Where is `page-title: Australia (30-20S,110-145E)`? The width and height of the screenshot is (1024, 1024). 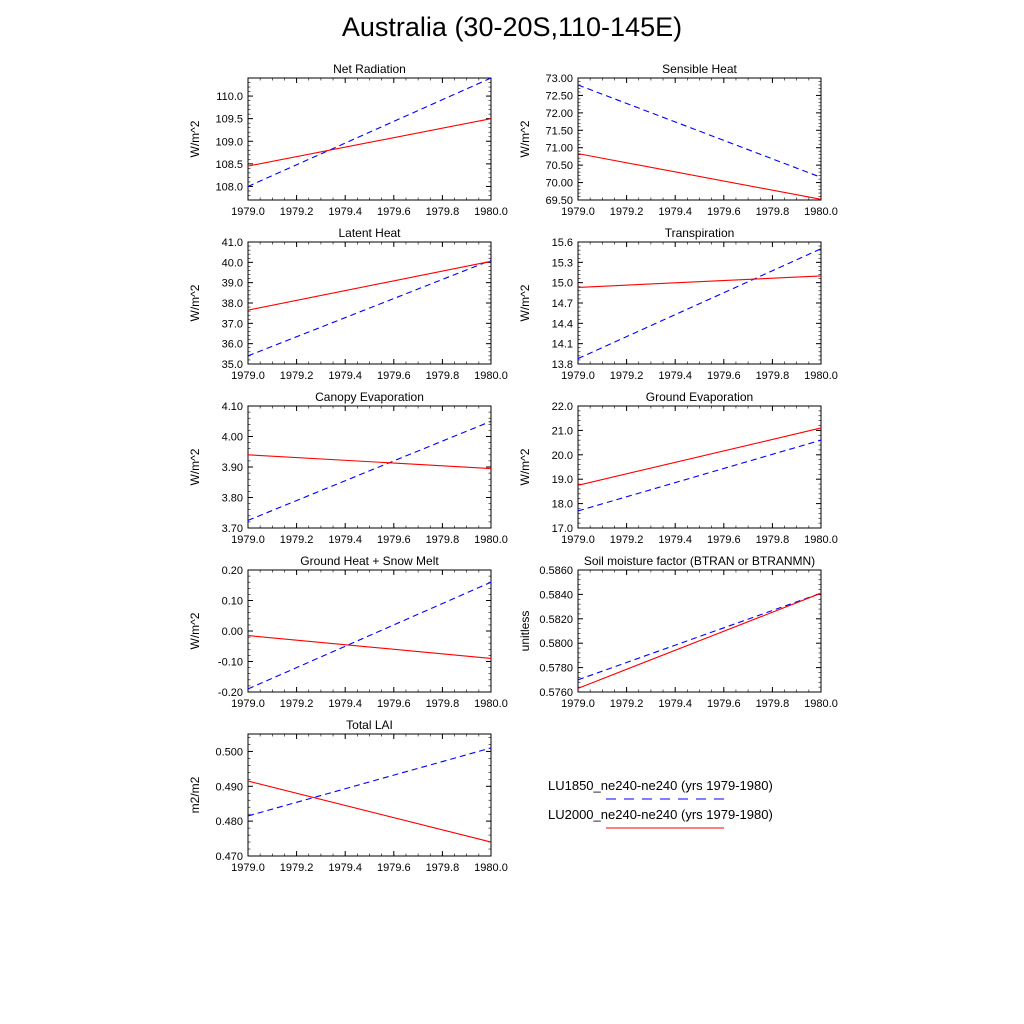 page-title: Australia (30-20S,110-145E) is located at coordinates (512, 27).